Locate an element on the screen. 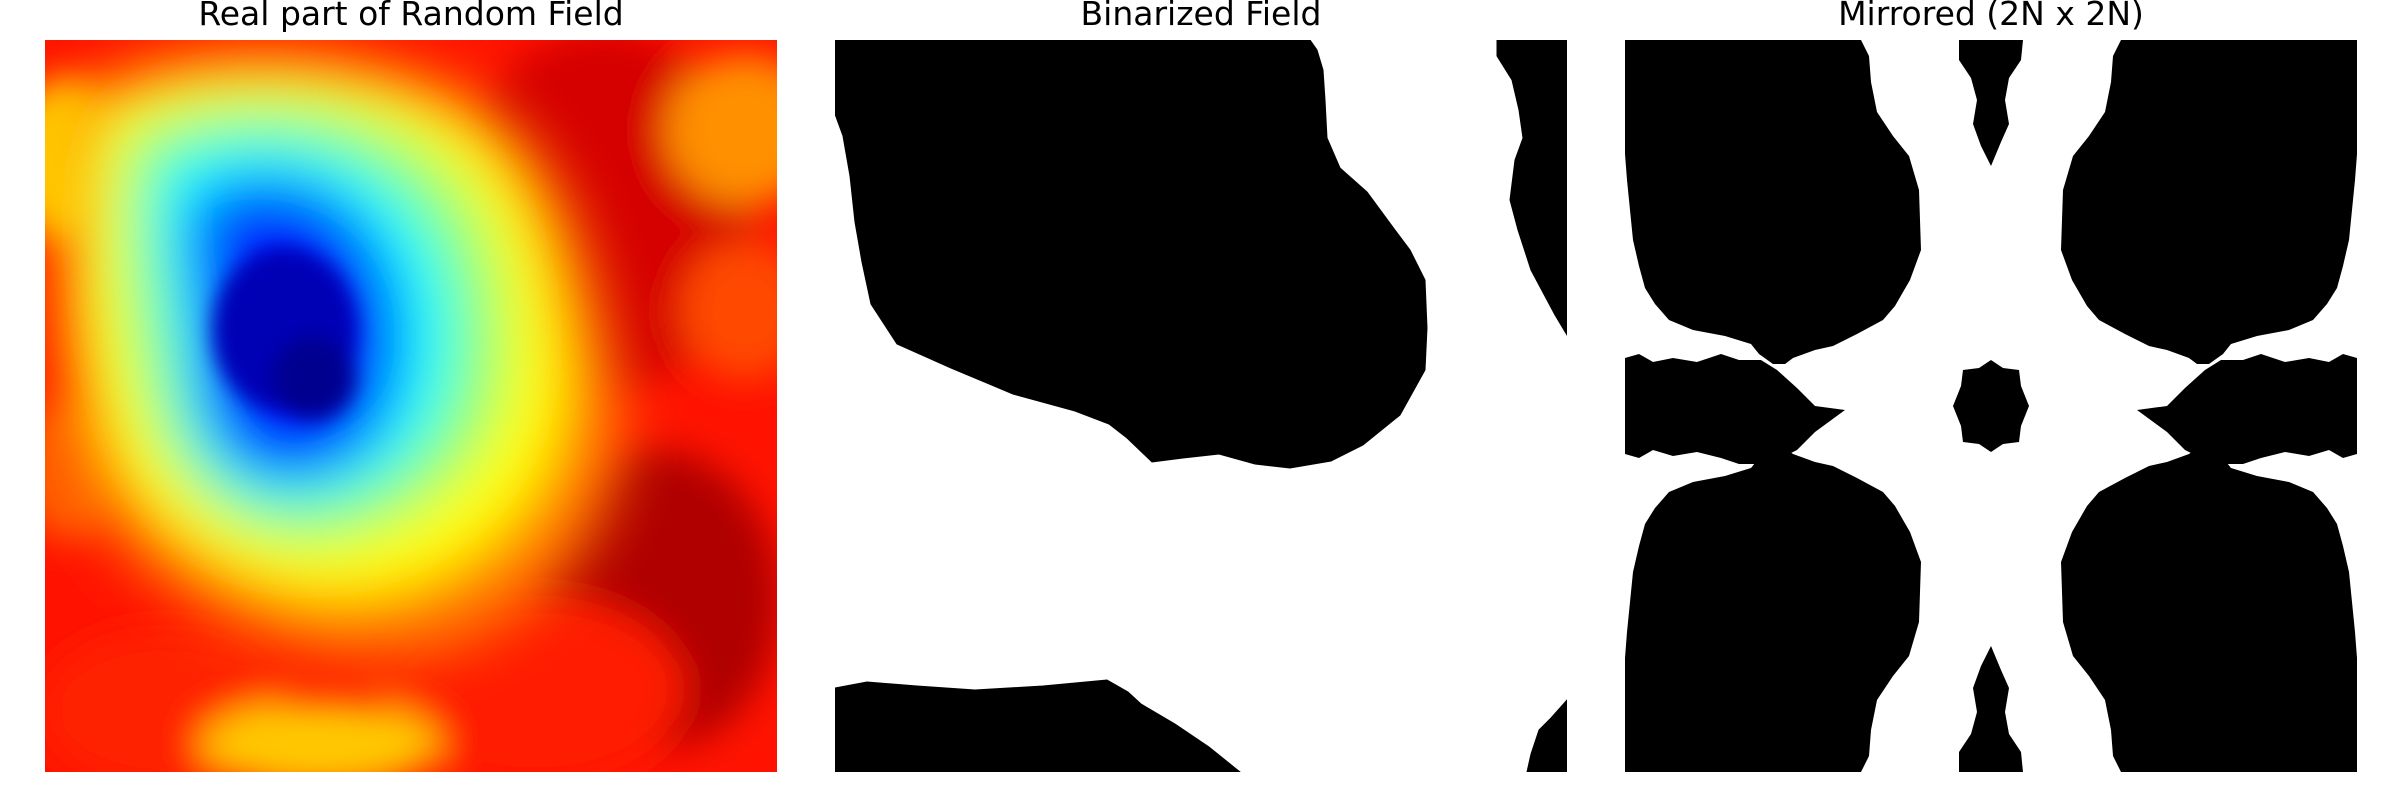 The width and height of the screenshot is (2400, 800). binarized-bottom-region is located at coordinates (1038, 725).